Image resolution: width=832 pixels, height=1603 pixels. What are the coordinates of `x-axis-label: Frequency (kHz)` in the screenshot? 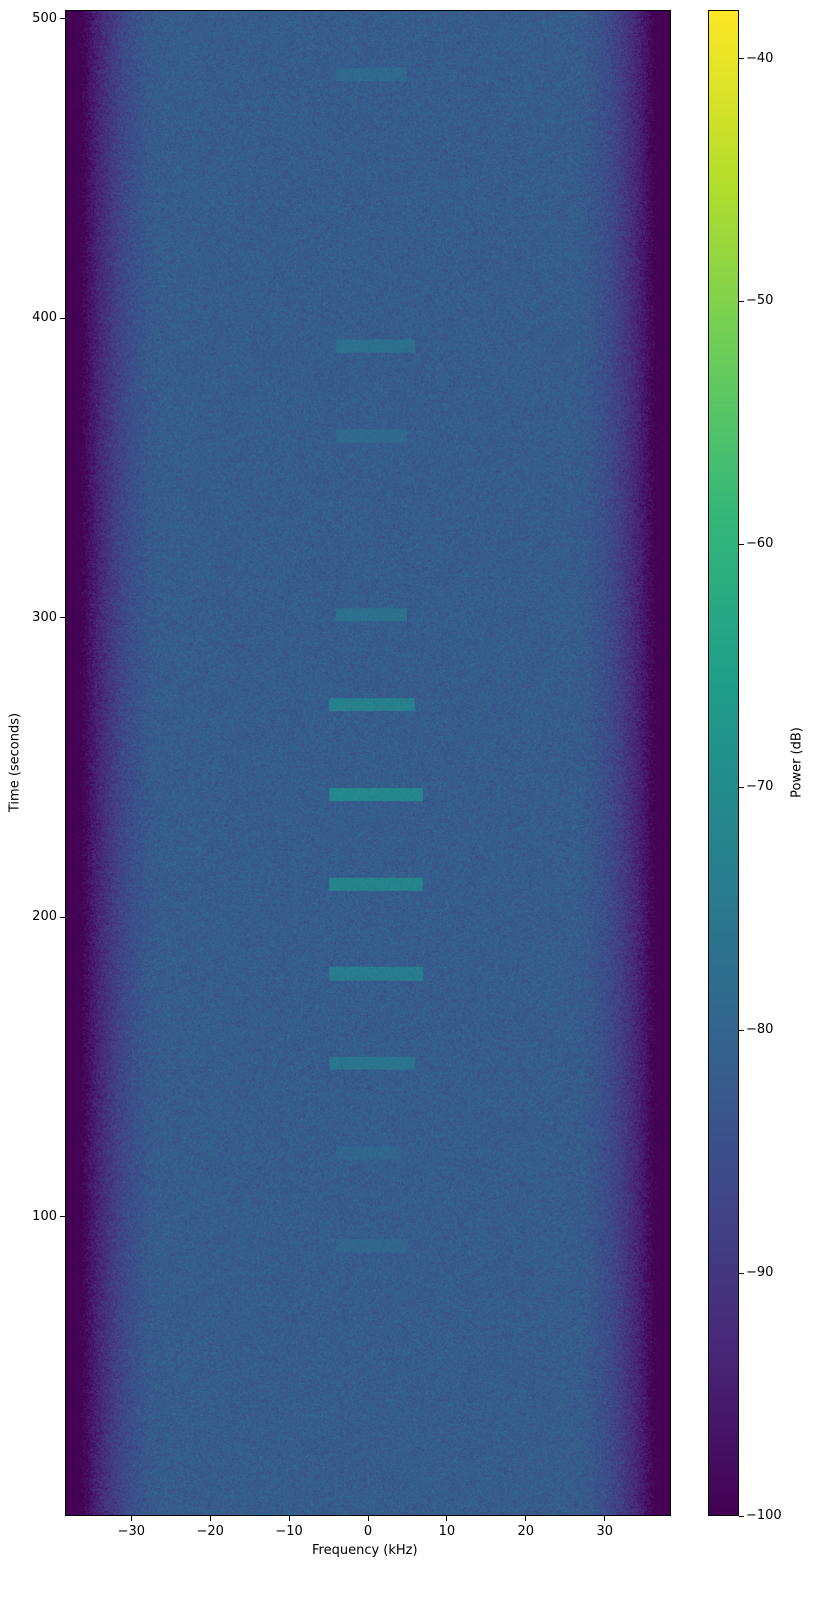 It's located at (365, 1550).